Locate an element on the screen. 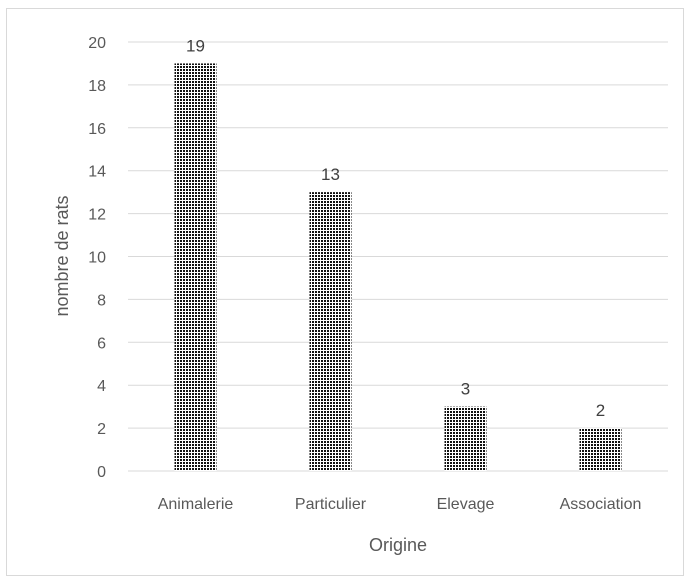 The image size is (691, 583). y-tick-label: 10 is located at coordinates (97, 258).